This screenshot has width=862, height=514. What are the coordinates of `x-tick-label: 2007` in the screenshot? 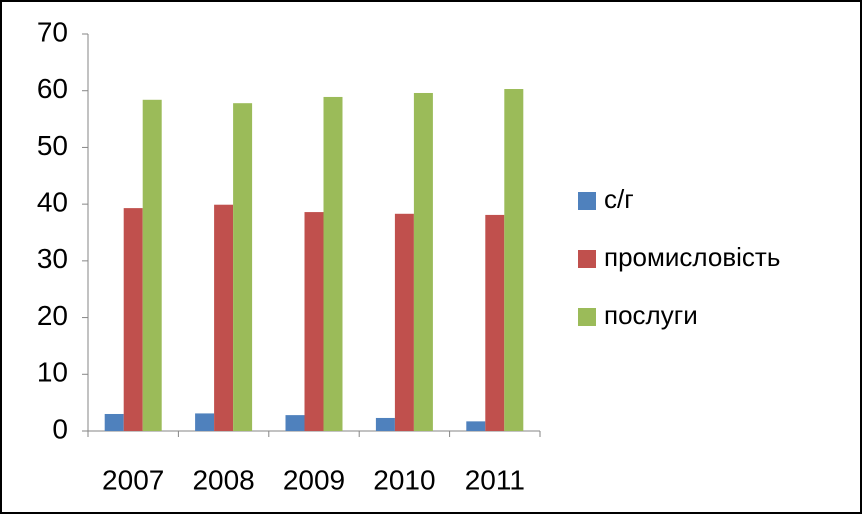 It's located at (133, 479).